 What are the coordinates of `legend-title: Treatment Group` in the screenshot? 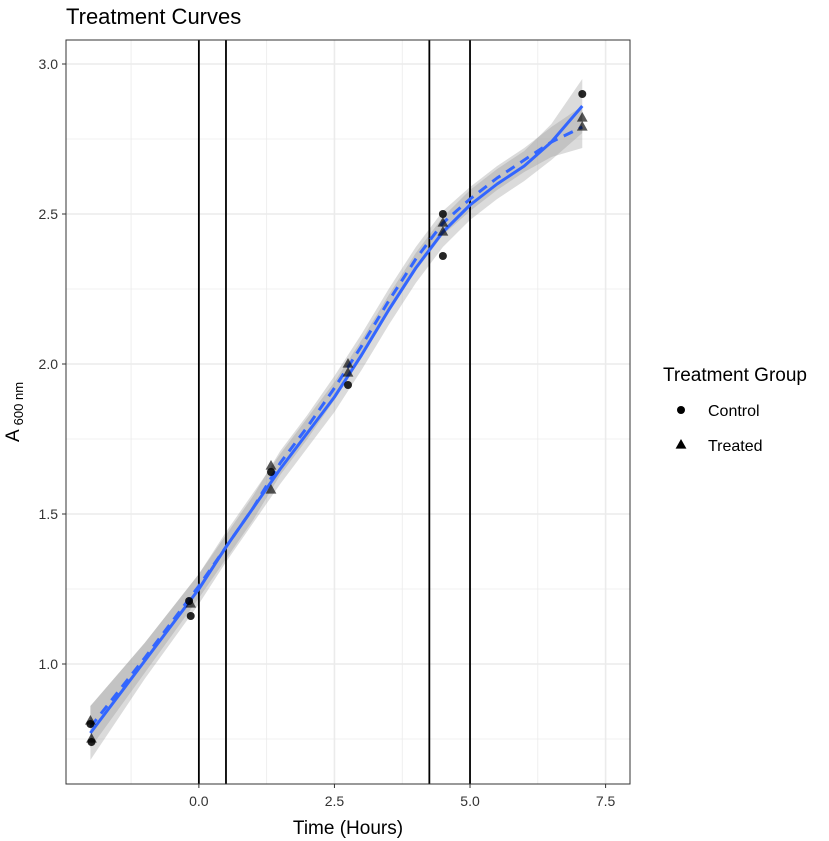 It's located at (735, 375).